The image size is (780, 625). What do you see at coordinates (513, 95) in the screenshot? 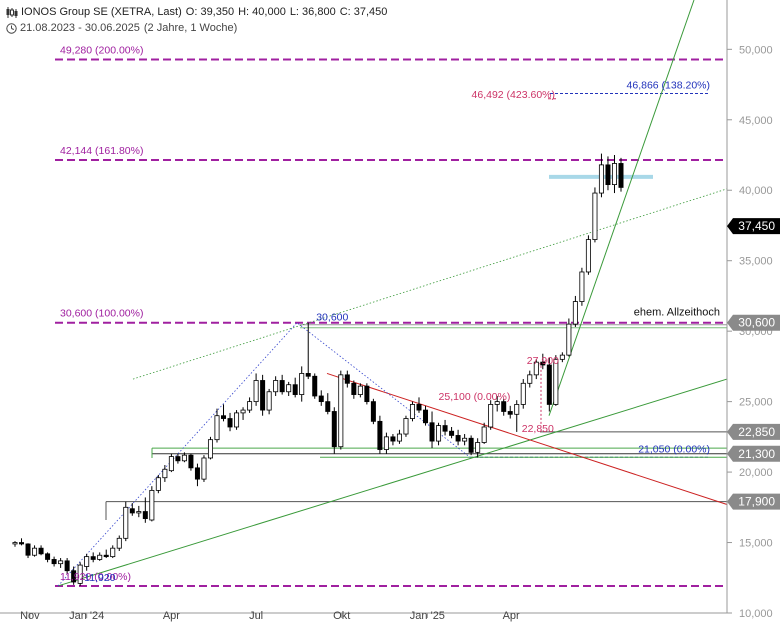
I see `pink-level-label: 46,492 (423.60%)` at bounding box center [513, 95].